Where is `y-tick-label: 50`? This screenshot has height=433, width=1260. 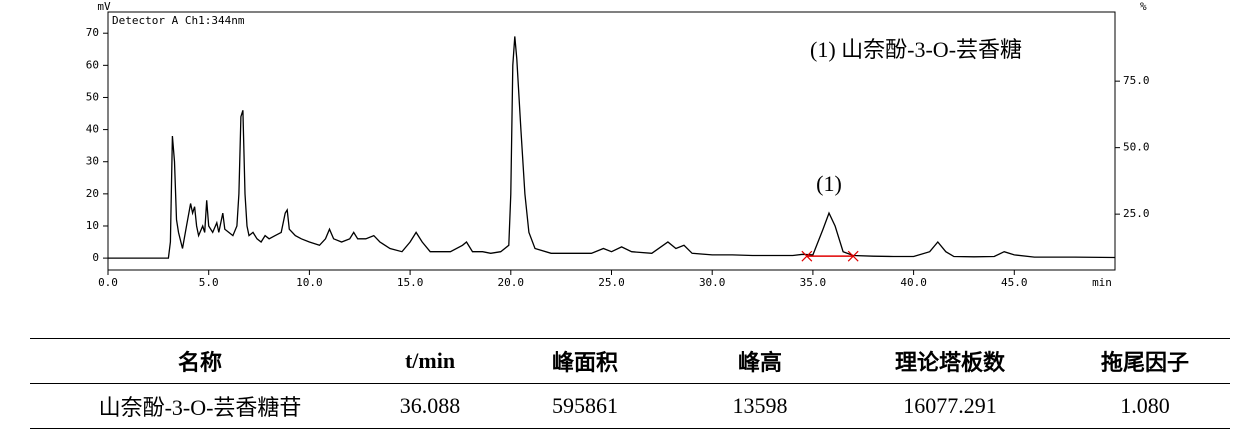 y-tick-label: 50 is located at coordinates (92, 96).